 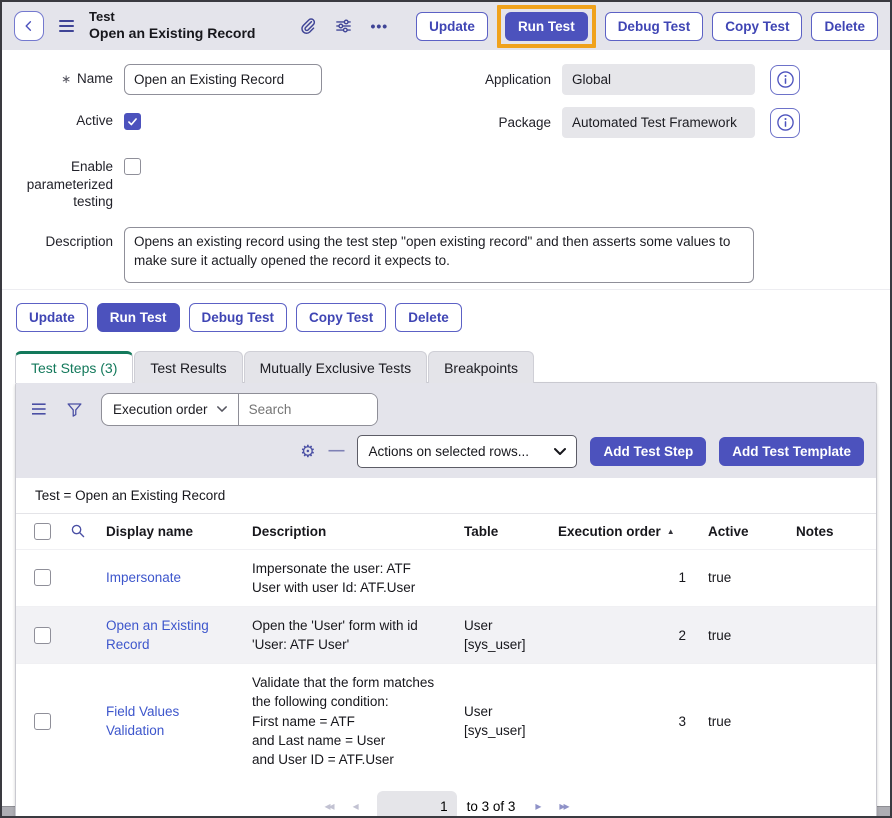 What do you see at coordinates (446, 495) in the screenshot?
I see `list-breadcrumb: Test = Open an Existing Record` at bounding box center [446, 495].